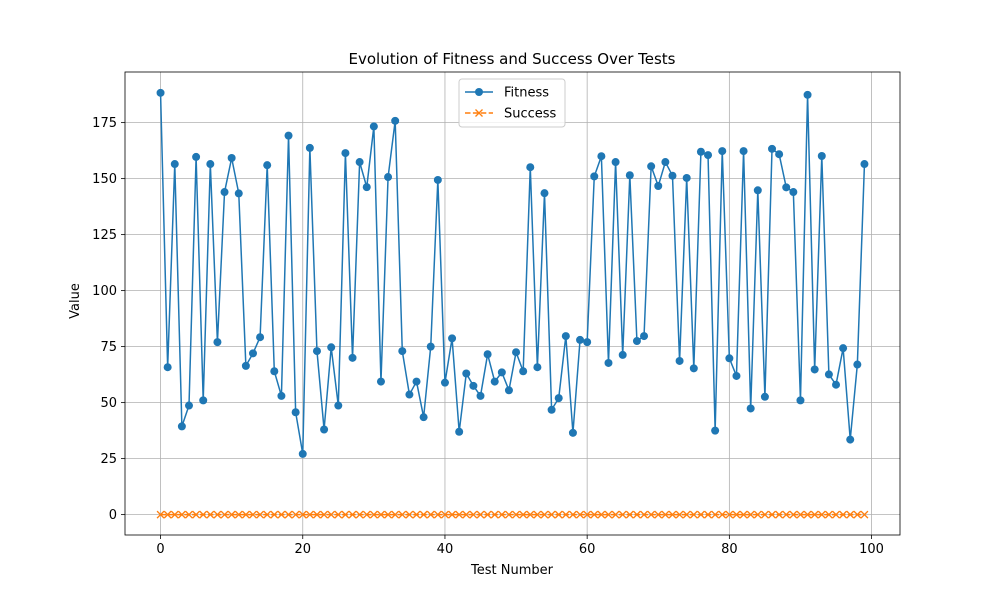 The width and height of the screenshot is (1000, 600). Describe the element at coordinates (507, 93) in the screenshot. I see `legend-item-fitness: Fitness` at that location.